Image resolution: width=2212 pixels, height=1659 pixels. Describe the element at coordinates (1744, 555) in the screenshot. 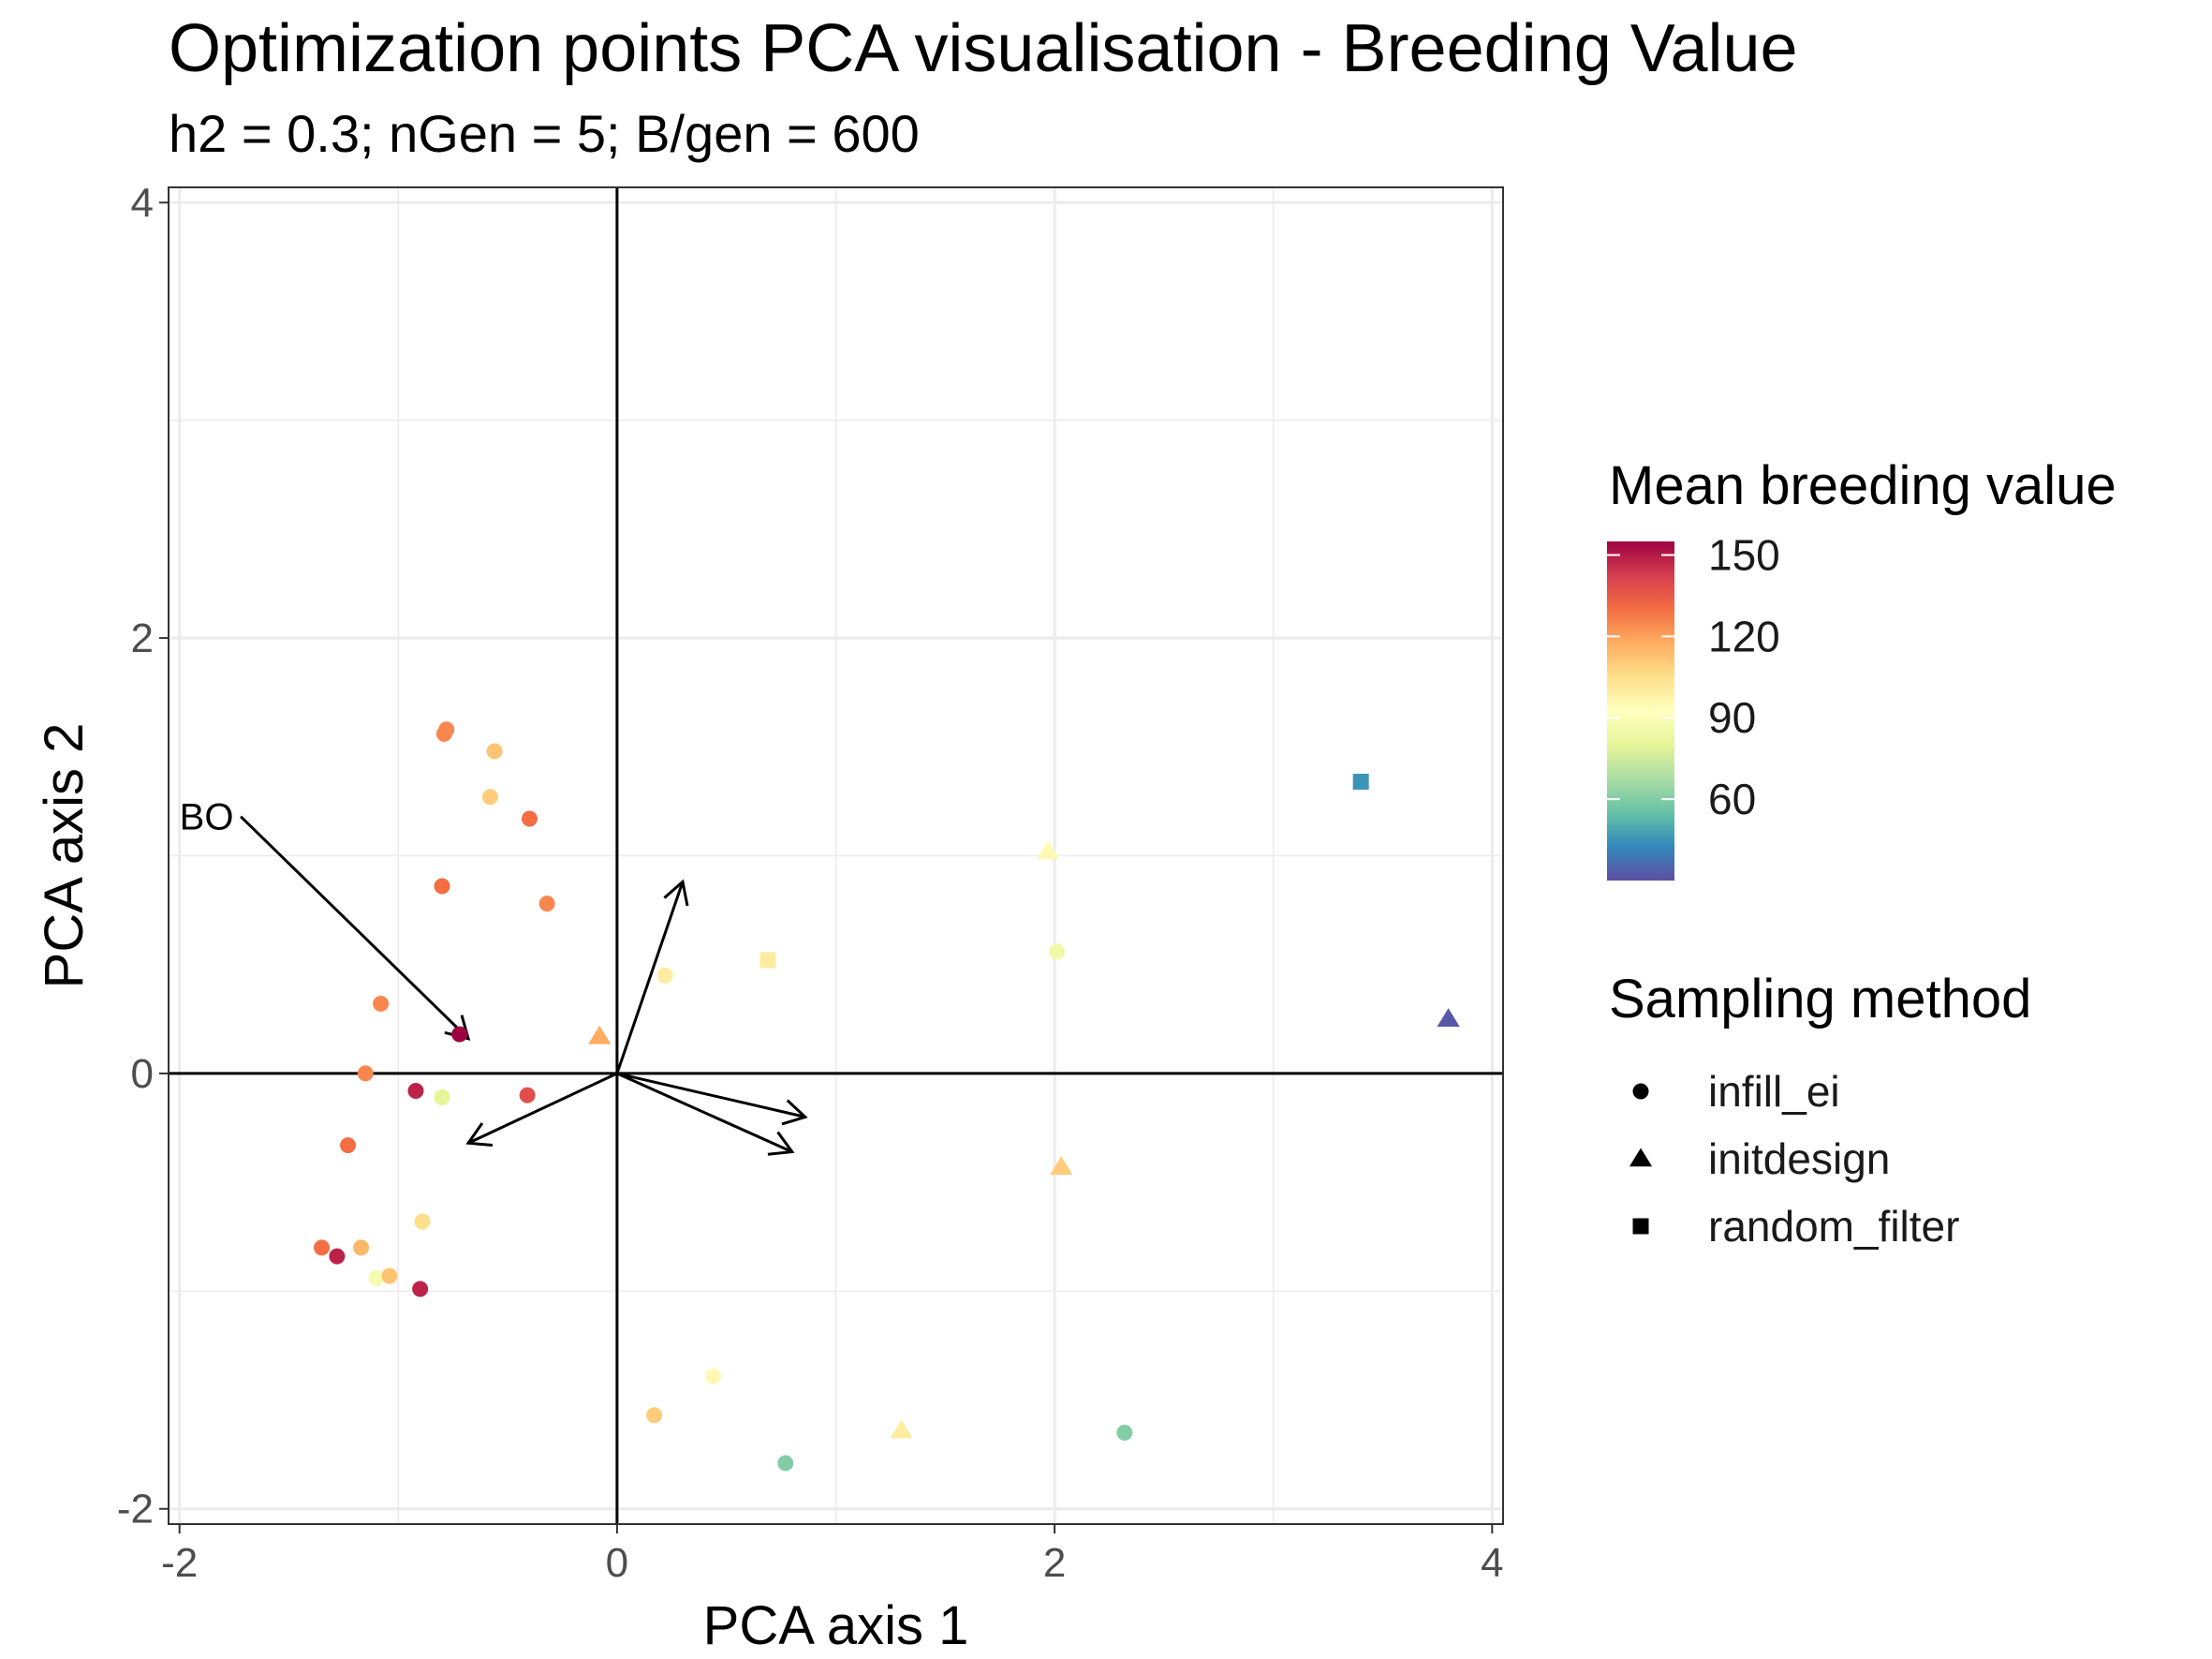

I see `colorbar-tick-label: 150` at that location.